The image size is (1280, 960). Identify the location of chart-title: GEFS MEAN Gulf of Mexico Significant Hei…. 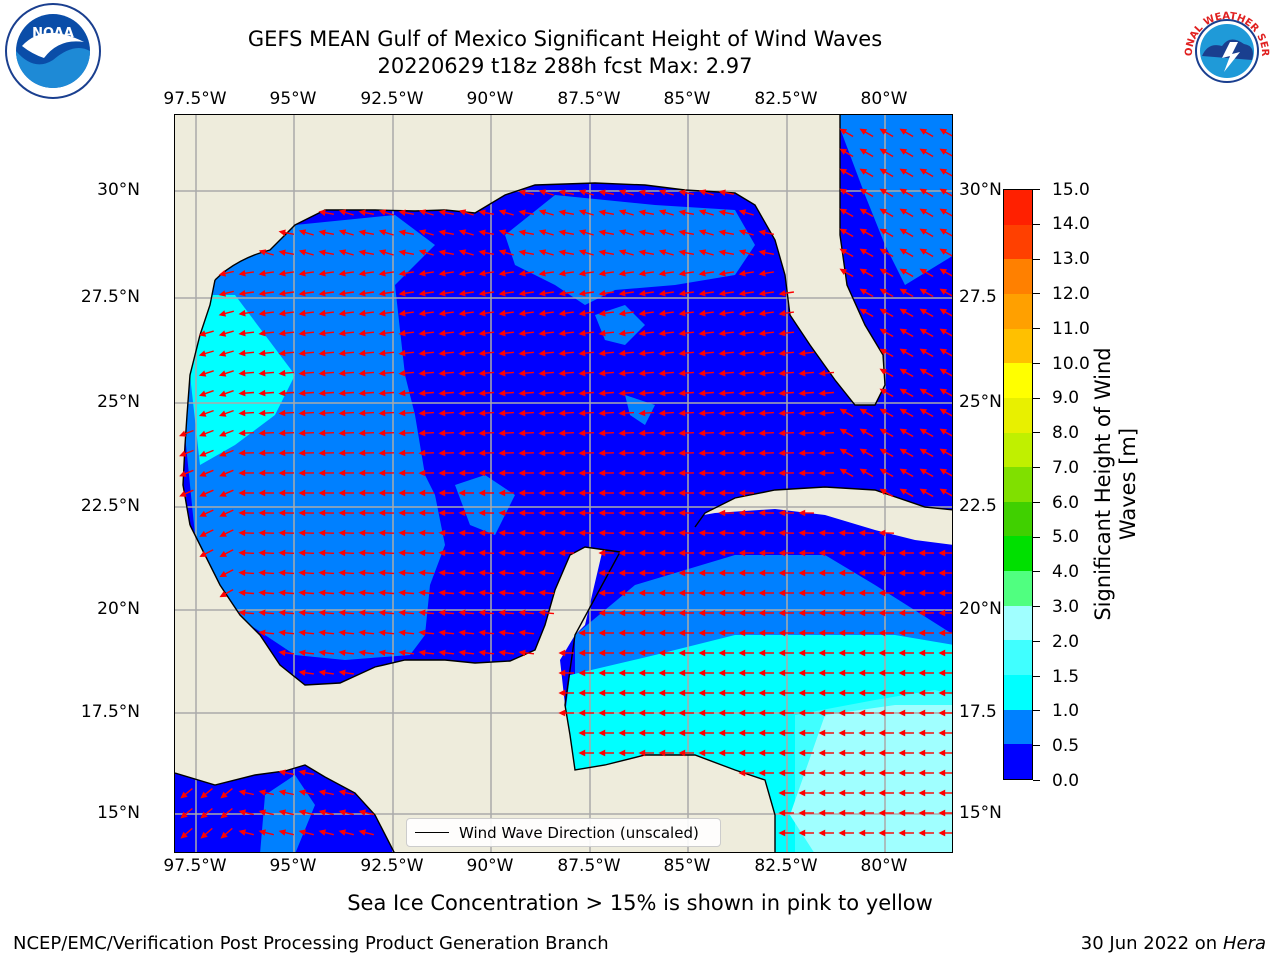
(565, 39).